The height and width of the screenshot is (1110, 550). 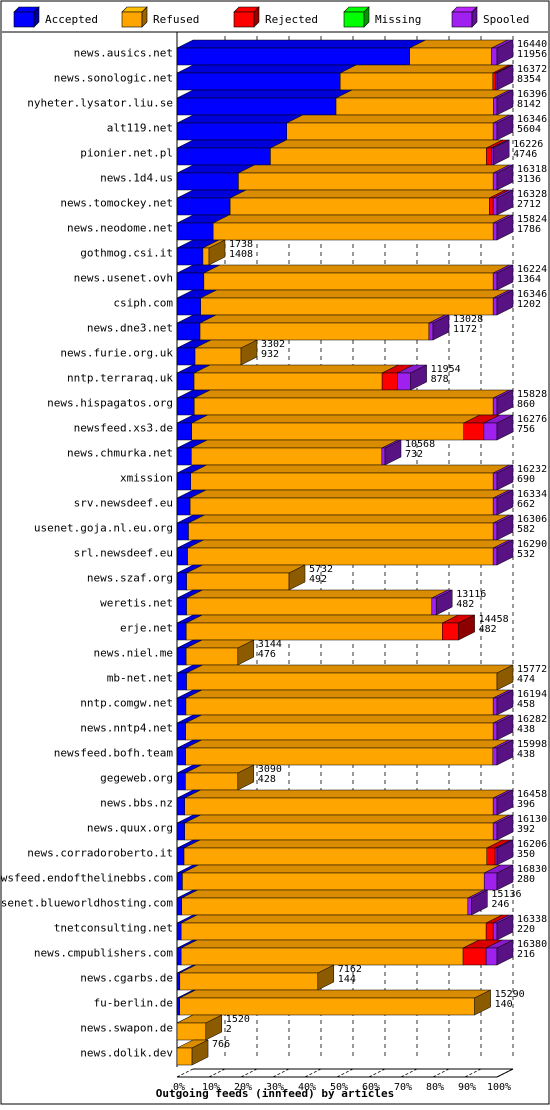 What do you see at coordinates (140, 128) in the screenshot?
I see `bar-label: alt119.net` at bounding box center [140, 128].